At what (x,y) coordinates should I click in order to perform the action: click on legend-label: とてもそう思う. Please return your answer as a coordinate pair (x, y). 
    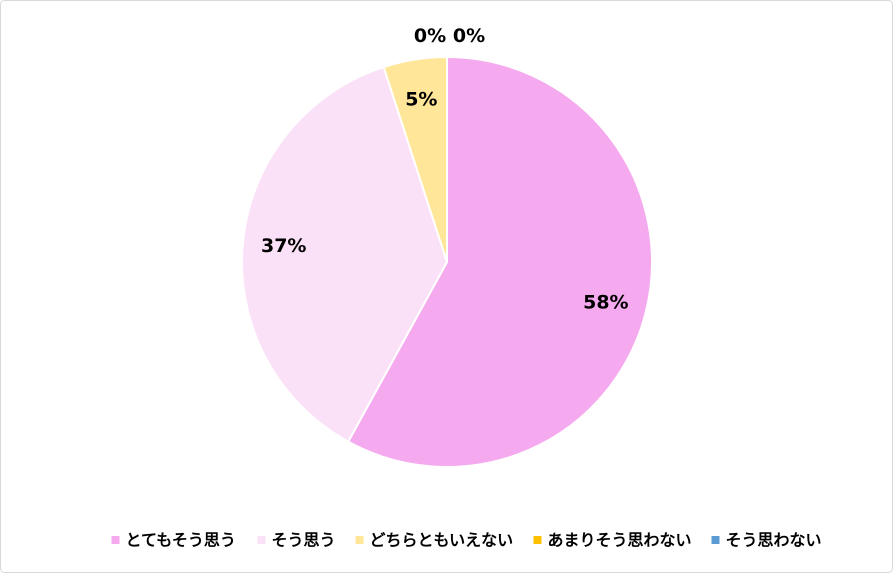
    Looking at the image, I should click on (181, 540).